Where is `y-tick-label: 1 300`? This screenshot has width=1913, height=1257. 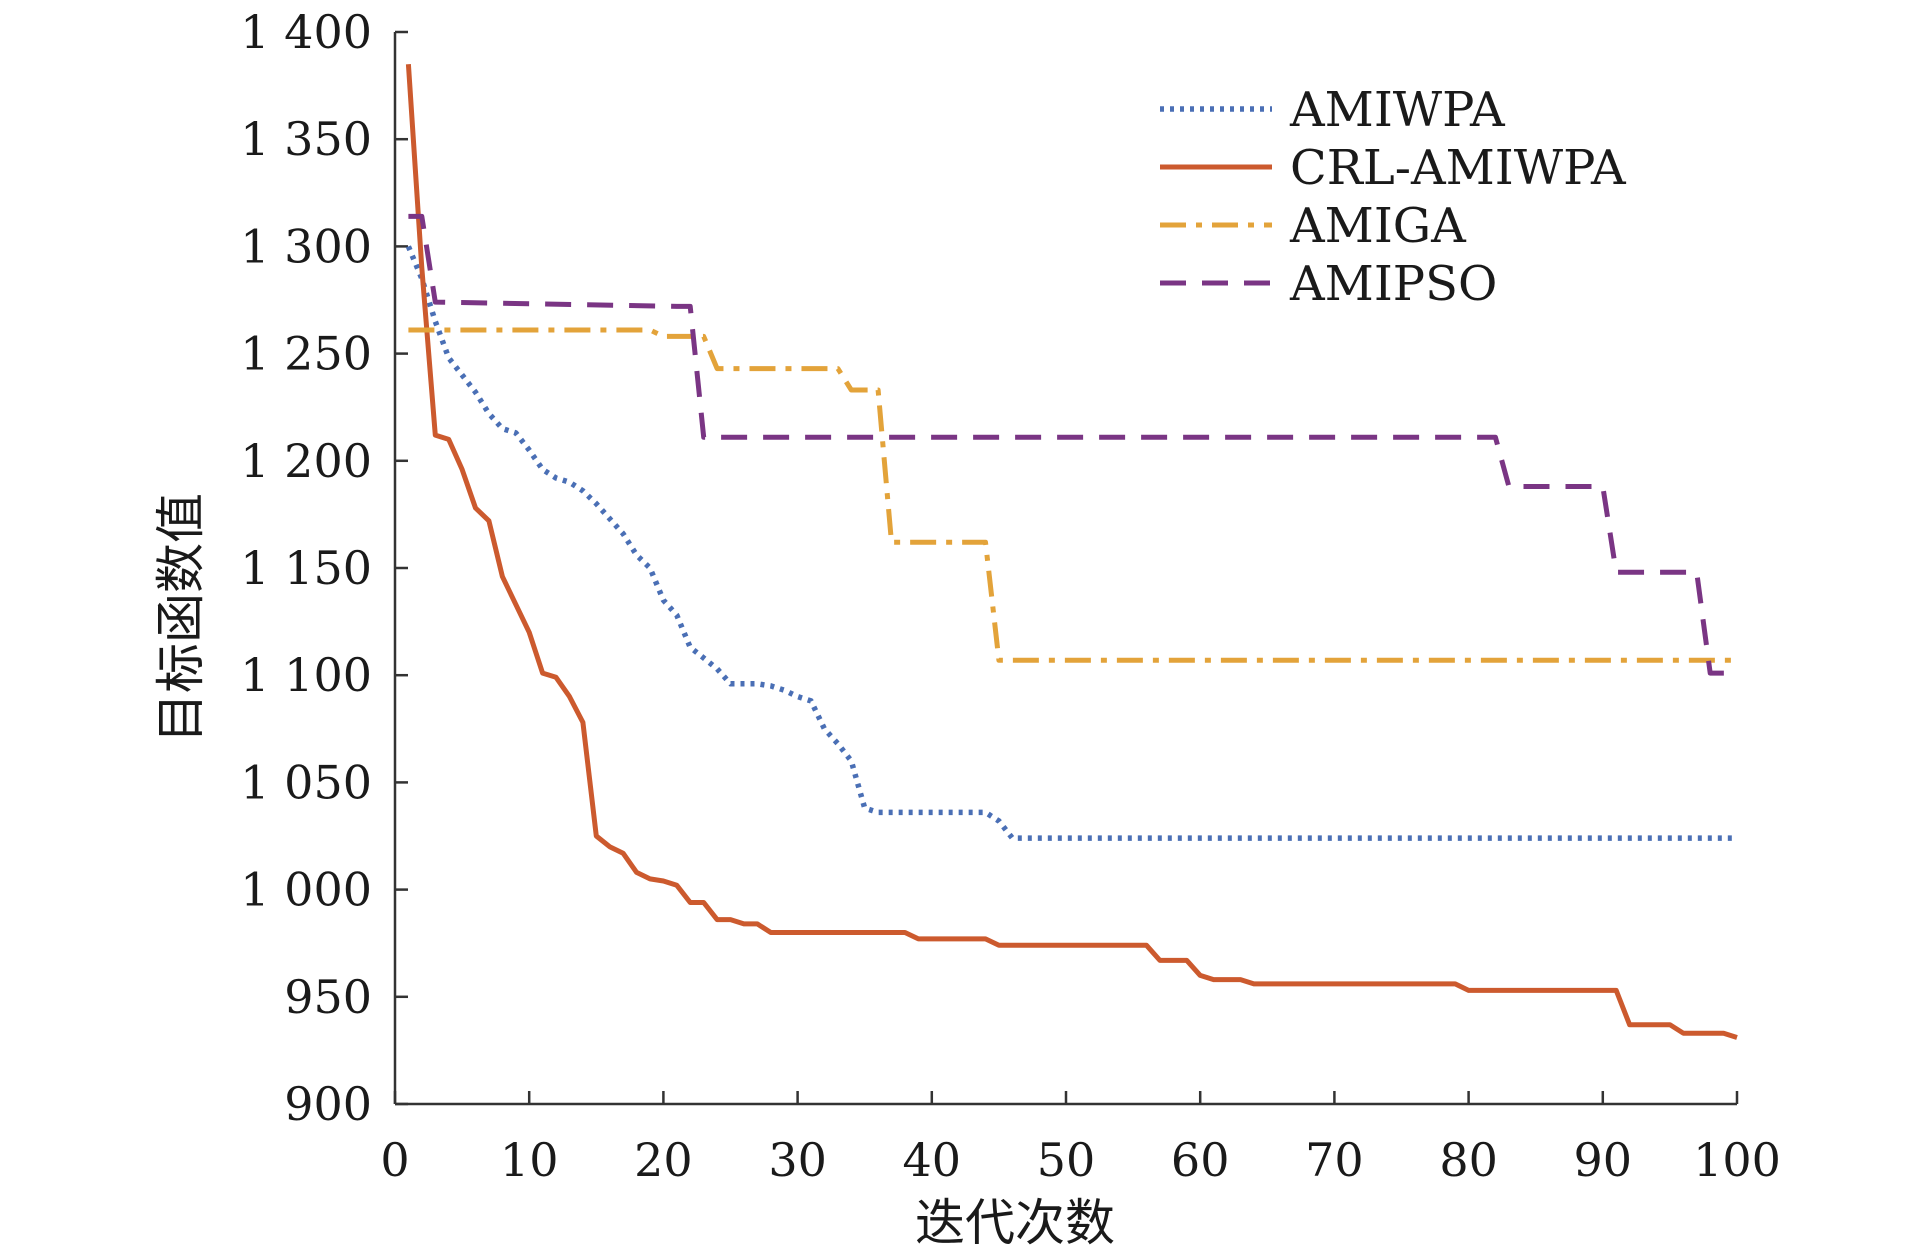
y-tick-label: 1 300 is located at coordinates (306, 246).